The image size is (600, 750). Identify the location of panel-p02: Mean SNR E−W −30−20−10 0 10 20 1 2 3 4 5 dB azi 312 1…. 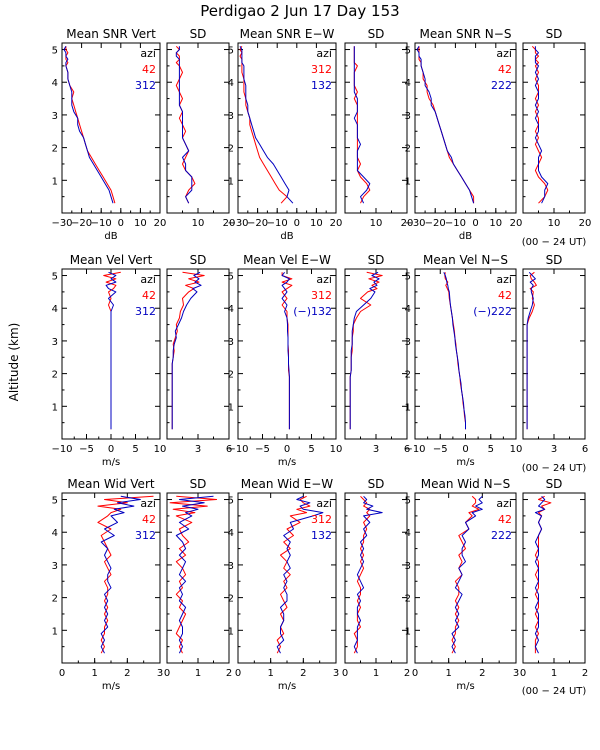
(284, 134).